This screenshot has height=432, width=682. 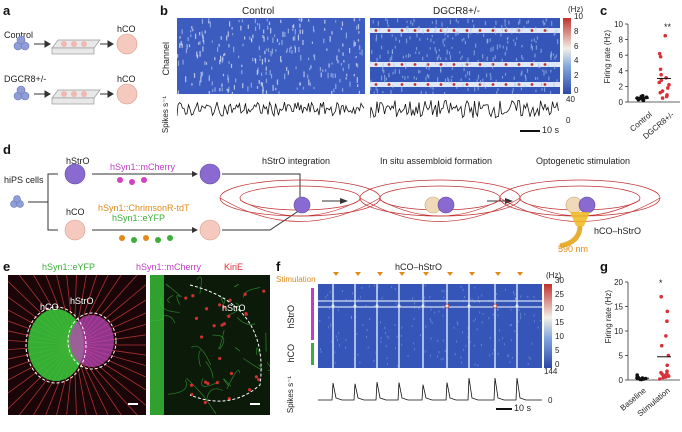 I want to click on f-heatmap, so click(x=430, y=326).